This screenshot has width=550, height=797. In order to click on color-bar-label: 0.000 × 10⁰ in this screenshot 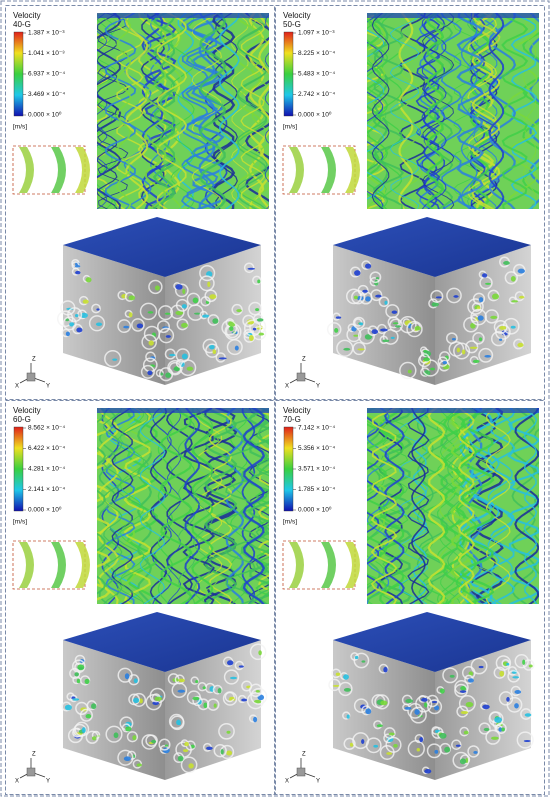, I will do `click(45, 510)`.